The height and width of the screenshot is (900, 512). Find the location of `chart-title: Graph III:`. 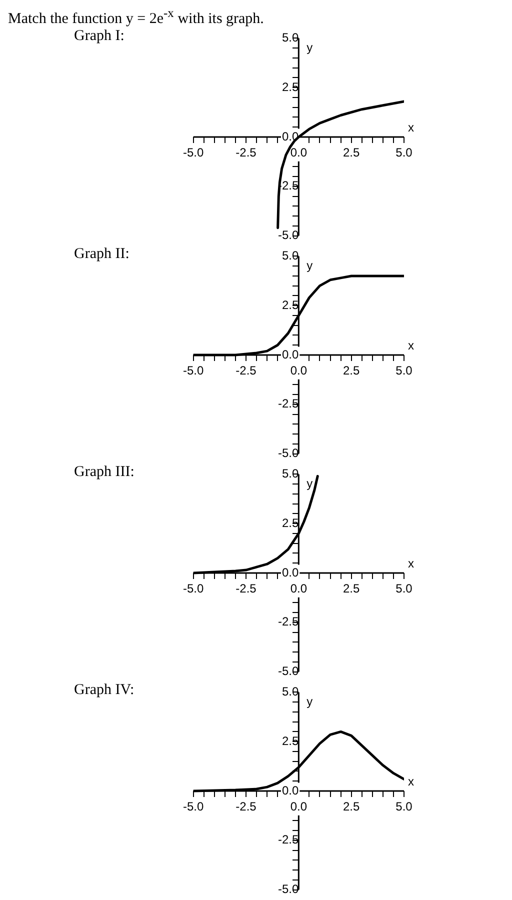

chart-title: Graph III: is located at coordinates (104, 472).